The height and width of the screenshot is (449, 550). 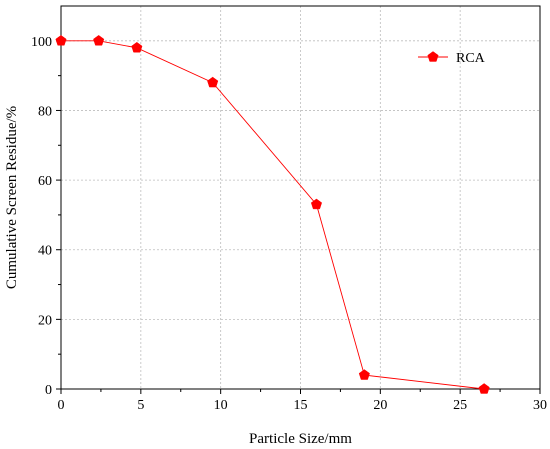 I want to click on x-tick-label: 15, so click(x=301, y=405).